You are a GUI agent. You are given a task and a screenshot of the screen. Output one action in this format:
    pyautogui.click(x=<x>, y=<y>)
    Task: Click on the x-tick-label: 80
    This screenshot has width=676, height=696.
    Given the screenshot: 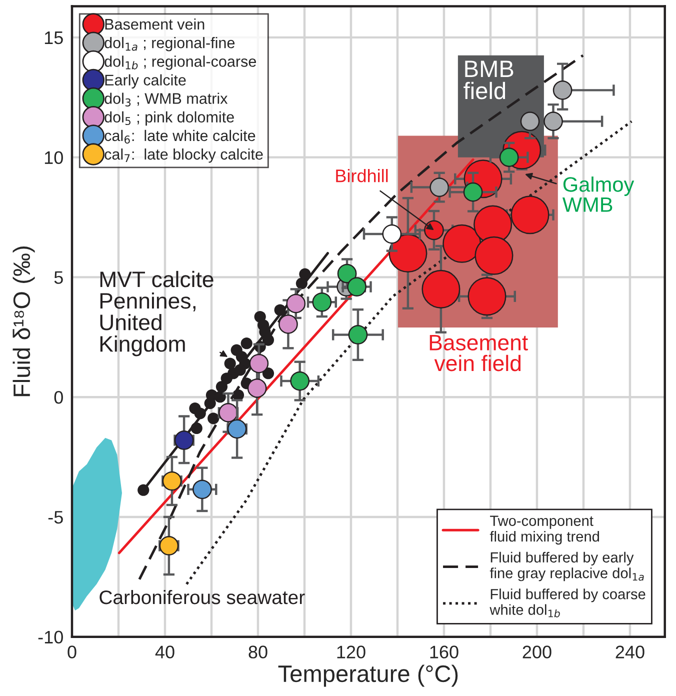 What is the action you would take?
    pyautogui.click(x=258, y=652)
    